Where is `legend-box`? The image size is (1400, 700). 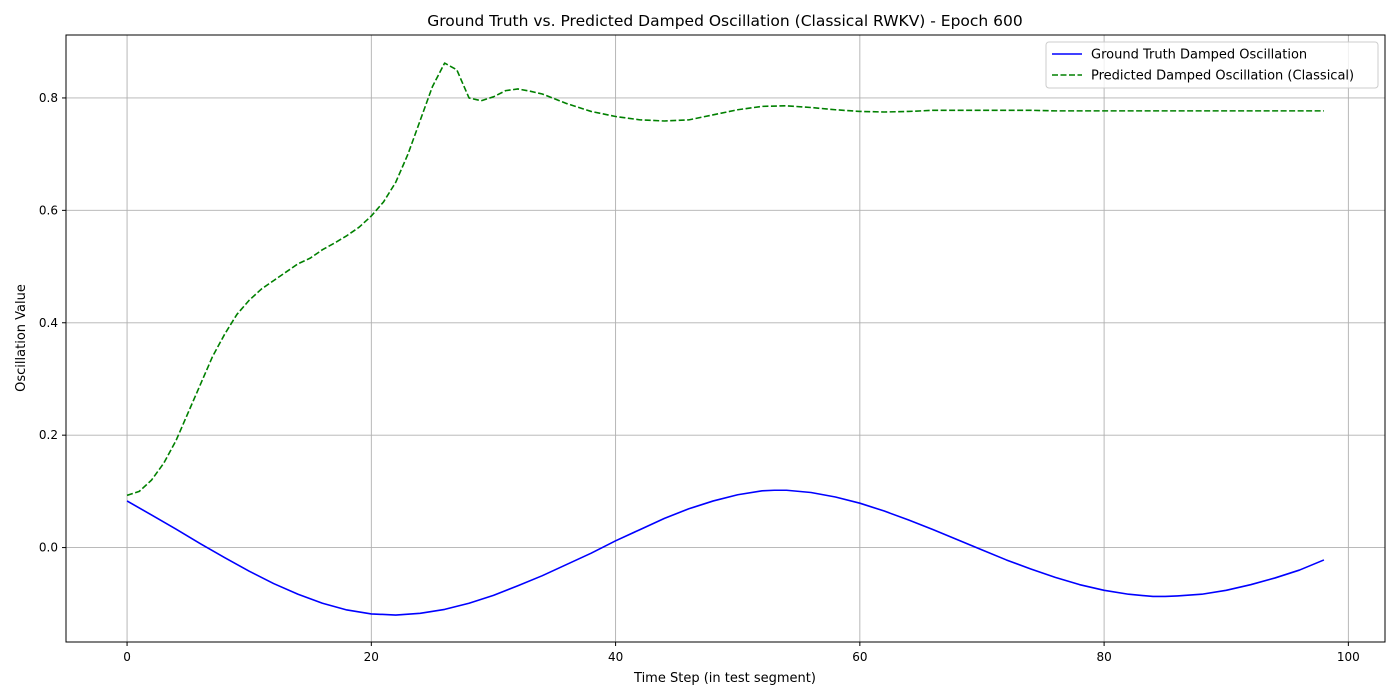 legend-box is located at coordinates (1212, 65).